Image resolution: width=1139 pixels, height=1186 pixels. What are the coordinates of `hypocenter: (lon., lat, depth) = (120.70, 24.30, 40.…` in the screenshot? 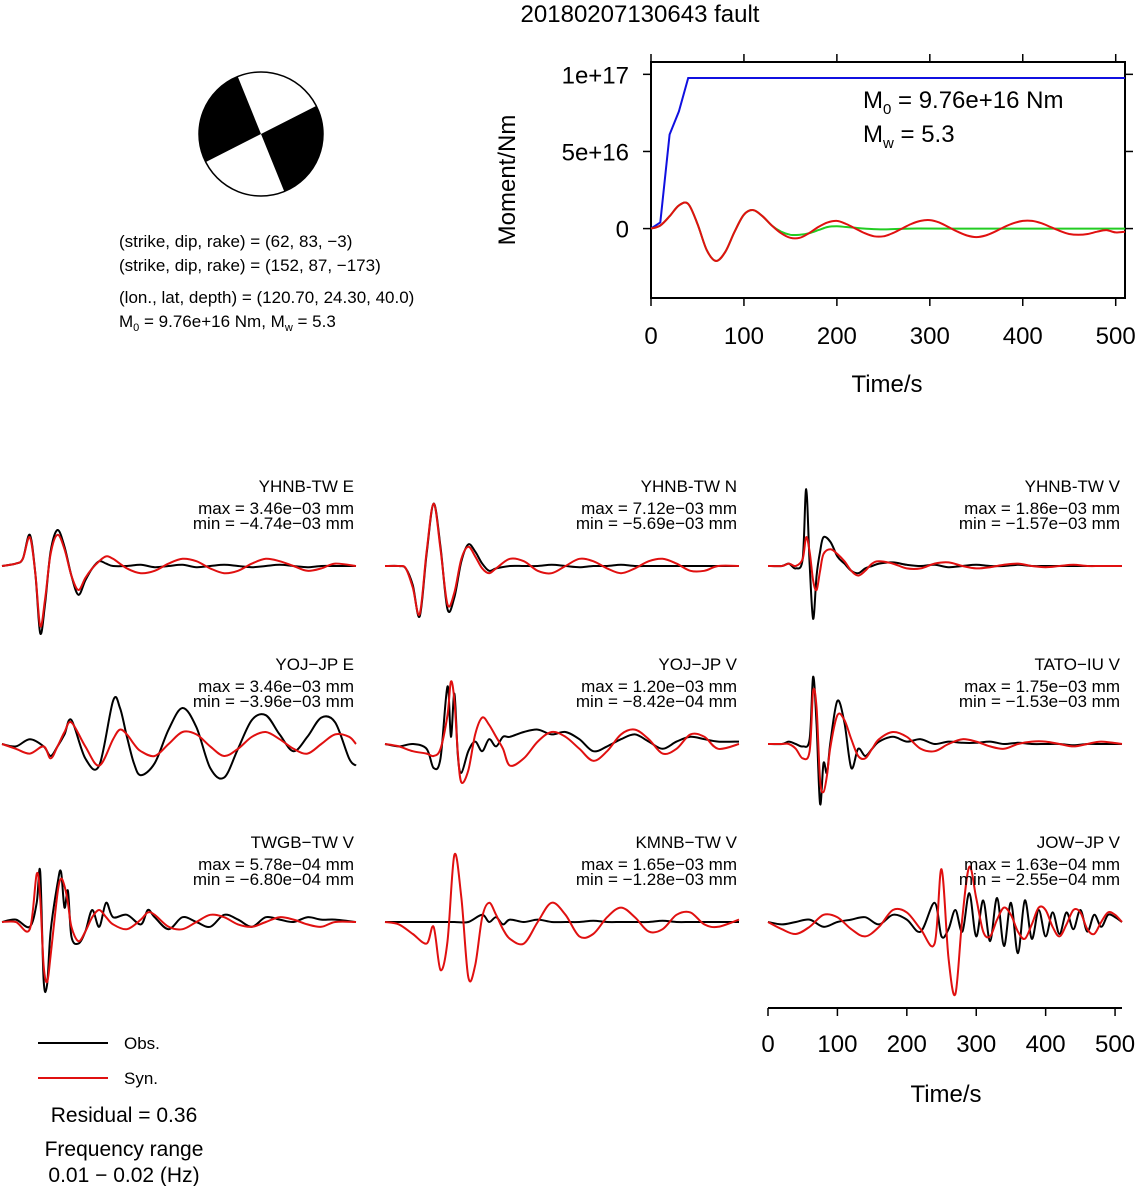 It's located at (266, 297).